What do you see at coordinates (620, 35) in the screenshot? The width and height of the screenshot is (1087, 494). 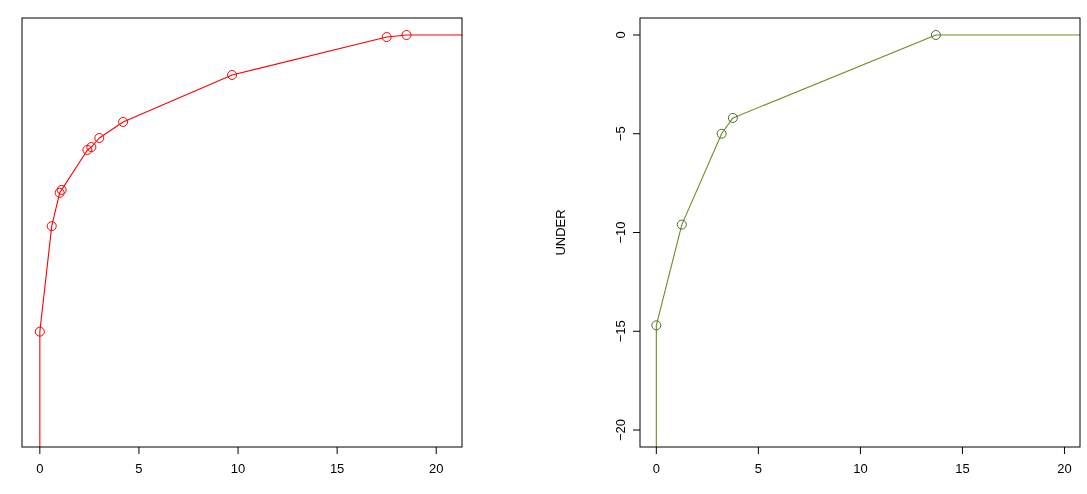 I see `y-tick-label: 0` at bounding box center [620, 35].